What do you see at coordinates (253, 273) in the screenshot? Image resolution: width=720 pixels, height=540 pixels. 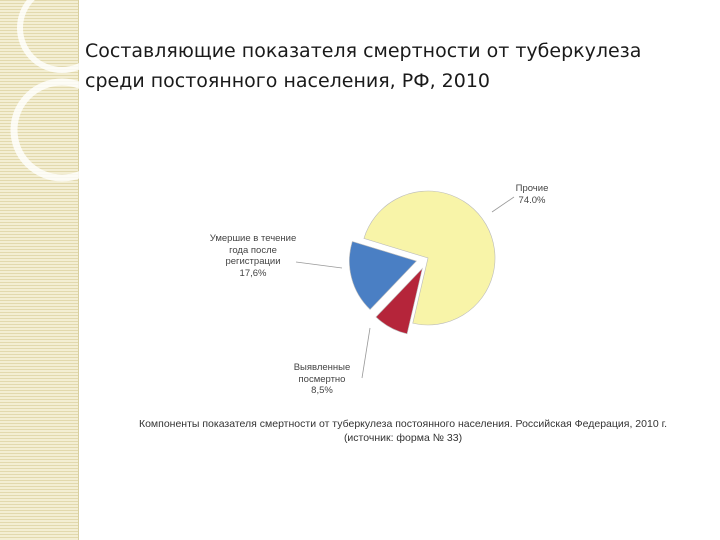 I see `label-value: 17,6%` at bounding box center [253, 273].